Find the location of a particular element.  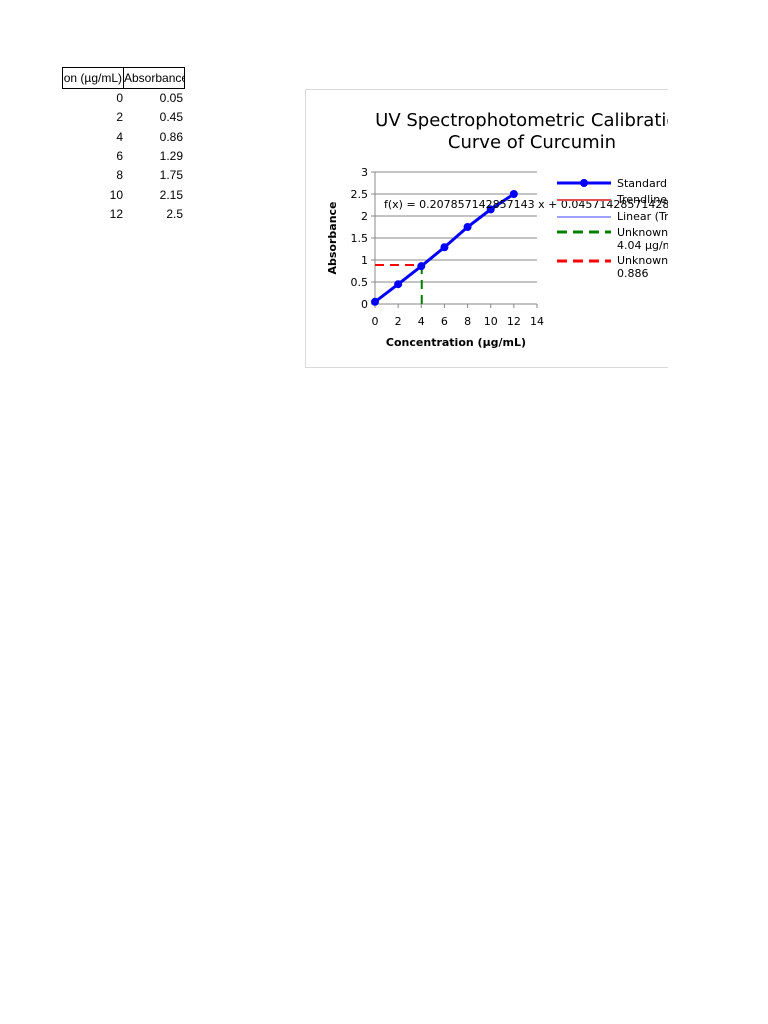

x-tick-label: 2 is located at coordinates (398, 321).